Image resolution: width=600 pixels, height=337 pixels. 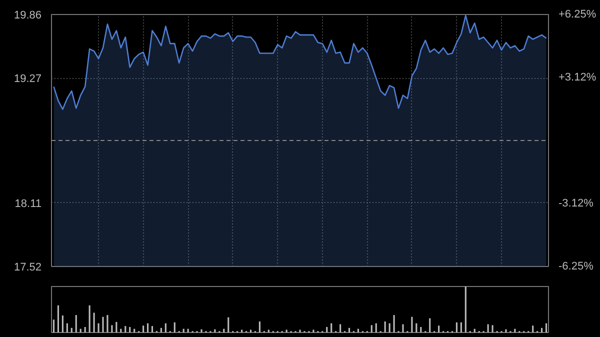 I want to click on y-tick-label: 19.86, so click(x=28, y=16).